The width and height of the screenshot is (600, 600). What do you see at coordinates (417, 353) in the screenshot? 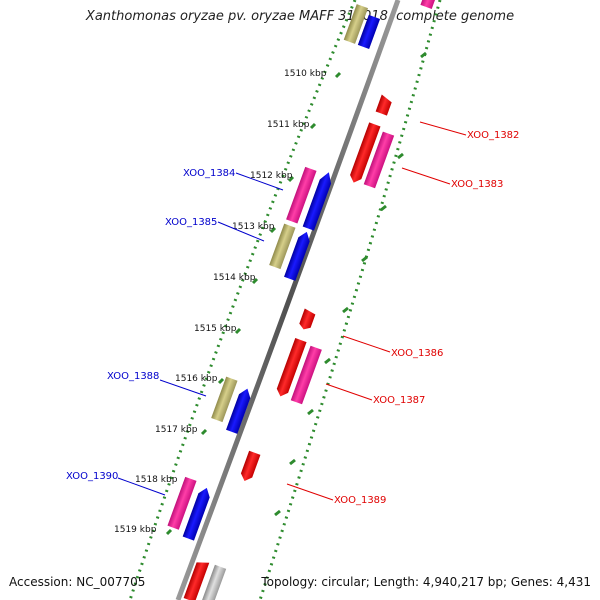
I see `gene-label-xoo-1386: XOO_1386` at bounding box center [417, 353].